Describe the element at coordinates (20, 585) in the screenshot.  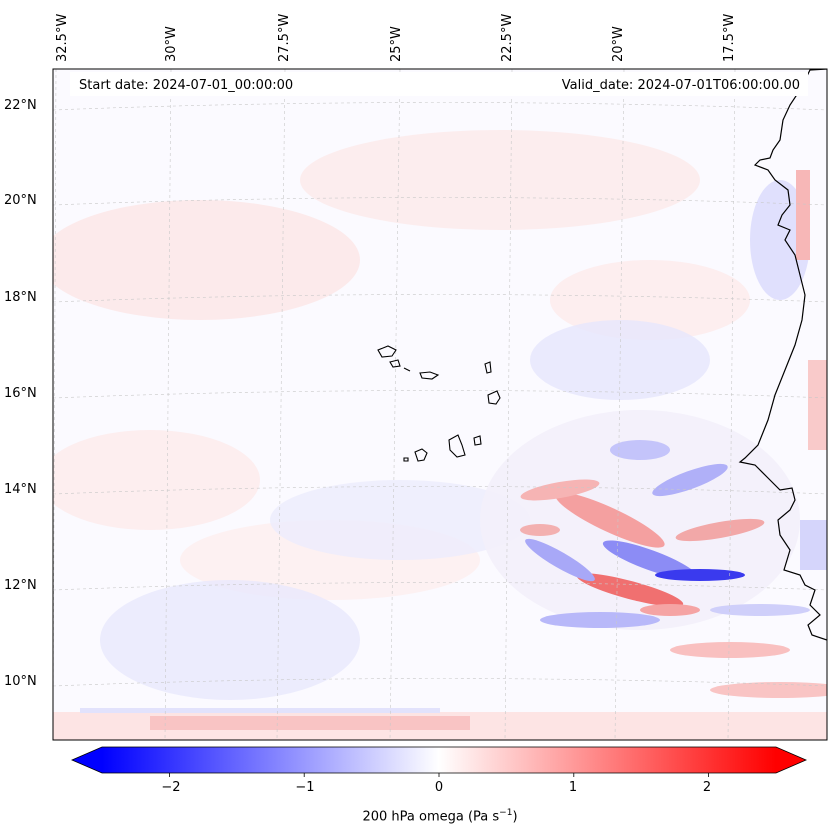
I see `lat-label: 12°N` at that location.